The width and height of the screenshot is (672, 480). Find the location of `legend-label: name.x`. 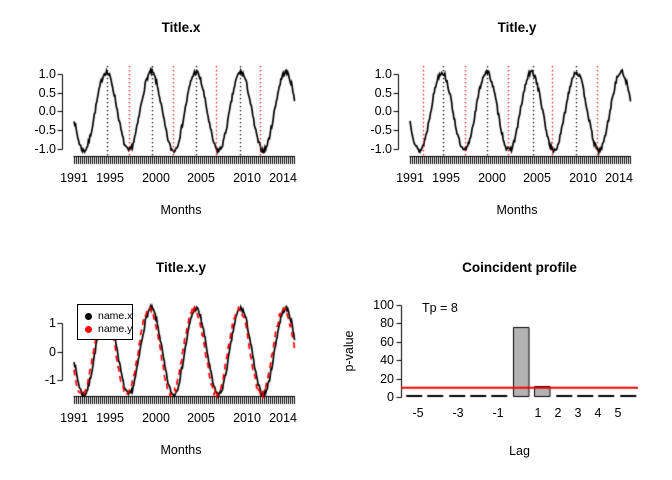

legend-label: name.x is located at coordinates (115, 316).